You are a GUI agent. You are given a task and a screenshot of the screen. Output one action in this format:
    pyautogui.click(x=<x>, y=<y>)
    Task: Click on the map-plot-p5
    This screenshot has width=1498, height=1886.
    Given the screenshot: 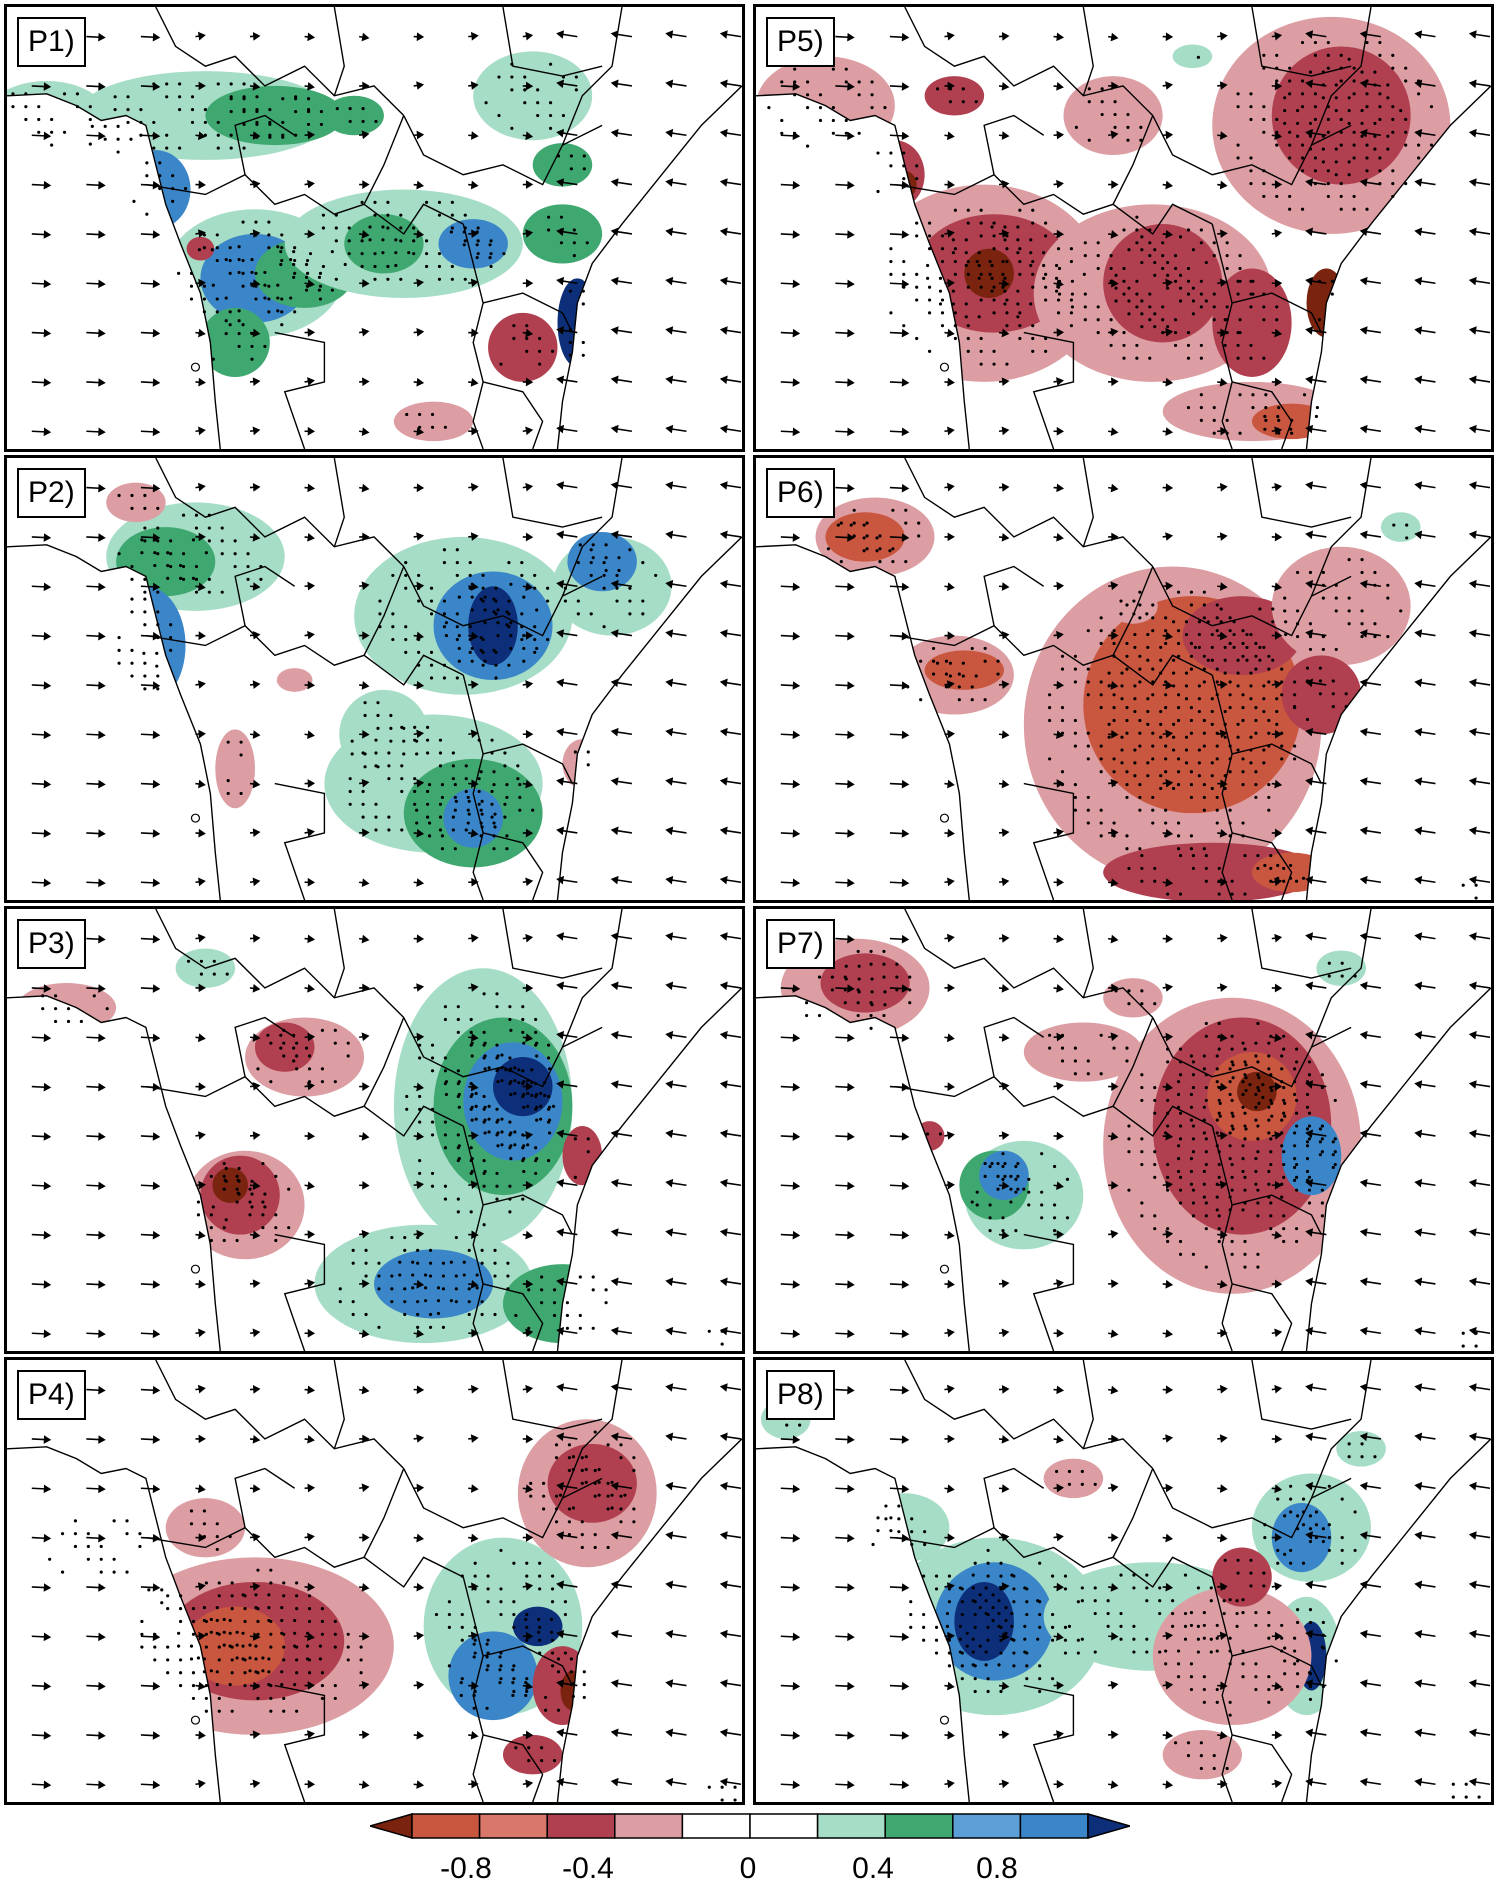 What is the action you would take?
    pyautogui.click(x=1123, y=228)
    